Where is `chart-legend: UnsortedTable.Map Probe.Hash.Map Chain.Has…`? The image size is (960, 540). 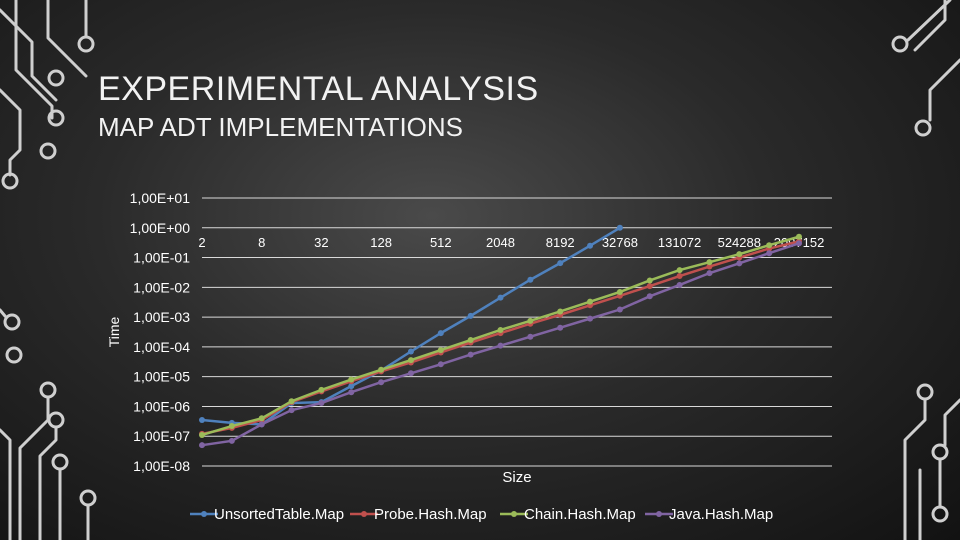 chart-legend: UnsortedTable.Map Probe.Hash.Map Chain.Has… is located at coordinates (481, 514).